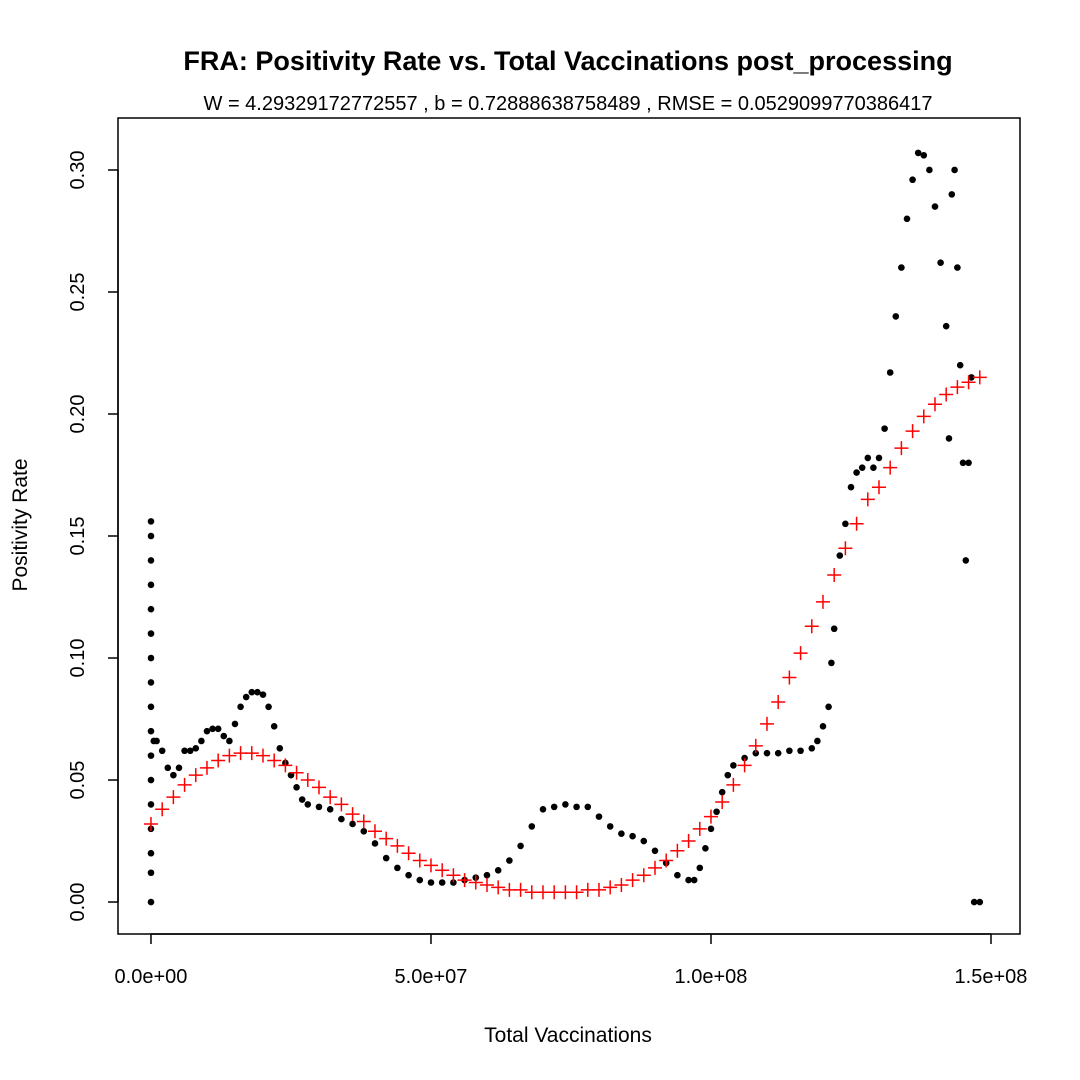 The image size is (1080, 1080). What do you see at coordinates (20, 524) in the screenshot?
I see `y-axis-label: Positivity Rate` at bounding box center [20, 524].